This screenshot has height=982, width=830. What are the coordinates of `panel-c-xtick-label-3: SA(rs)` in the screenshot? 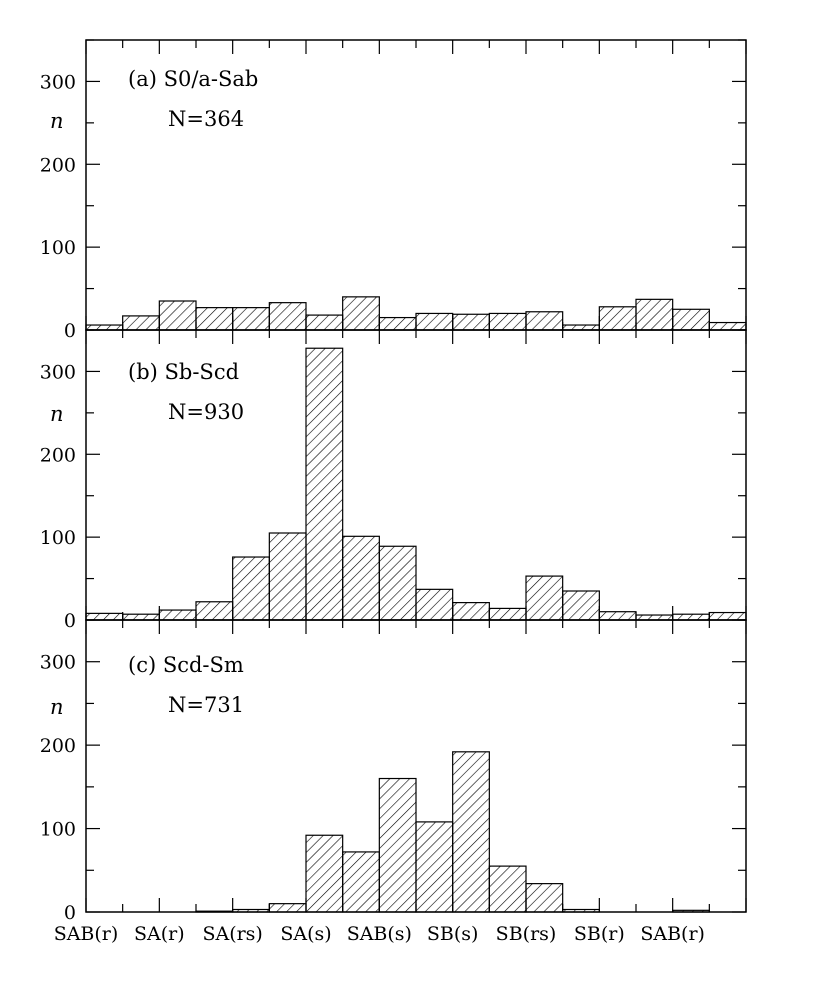 It's located at (232, 934).